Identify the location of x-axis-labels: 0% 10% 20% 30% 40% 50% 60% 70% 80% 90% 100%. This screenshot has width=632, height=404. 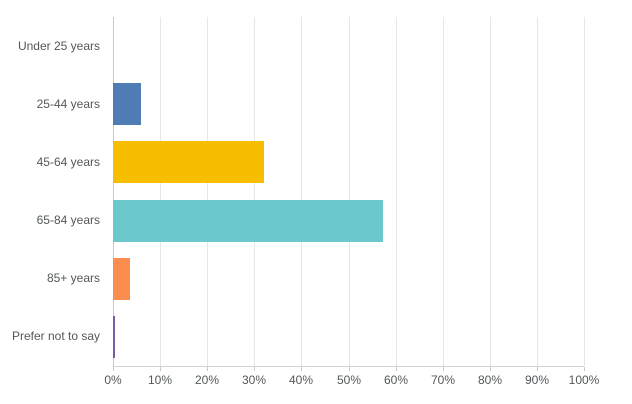
(316, 383).